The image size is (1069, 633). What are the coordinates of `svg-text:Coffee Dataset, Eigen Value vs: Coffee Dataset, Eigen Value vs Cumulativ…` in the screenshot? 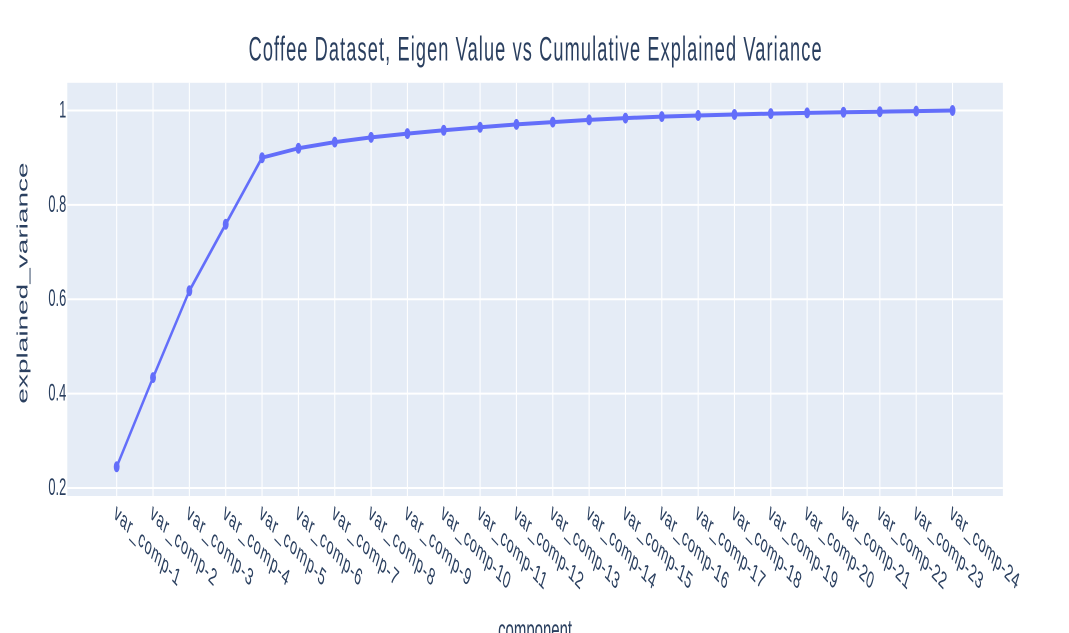 It's located at (535, 48).